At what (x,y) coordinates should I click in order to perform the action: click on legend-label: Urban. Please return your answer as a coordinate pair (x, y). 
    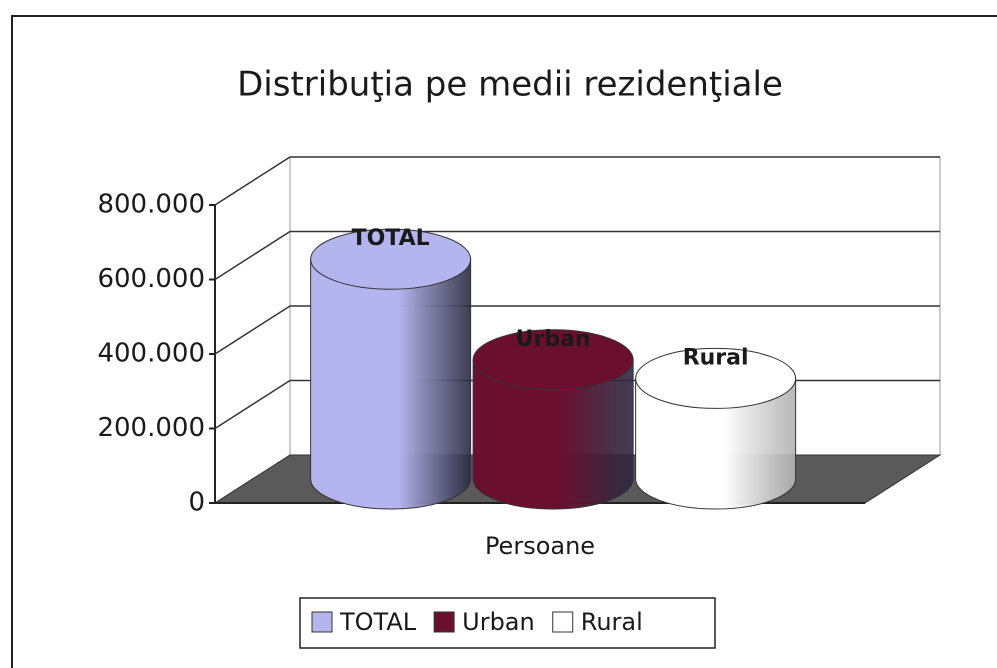
    Looking at the image, I should click on (498, 622).